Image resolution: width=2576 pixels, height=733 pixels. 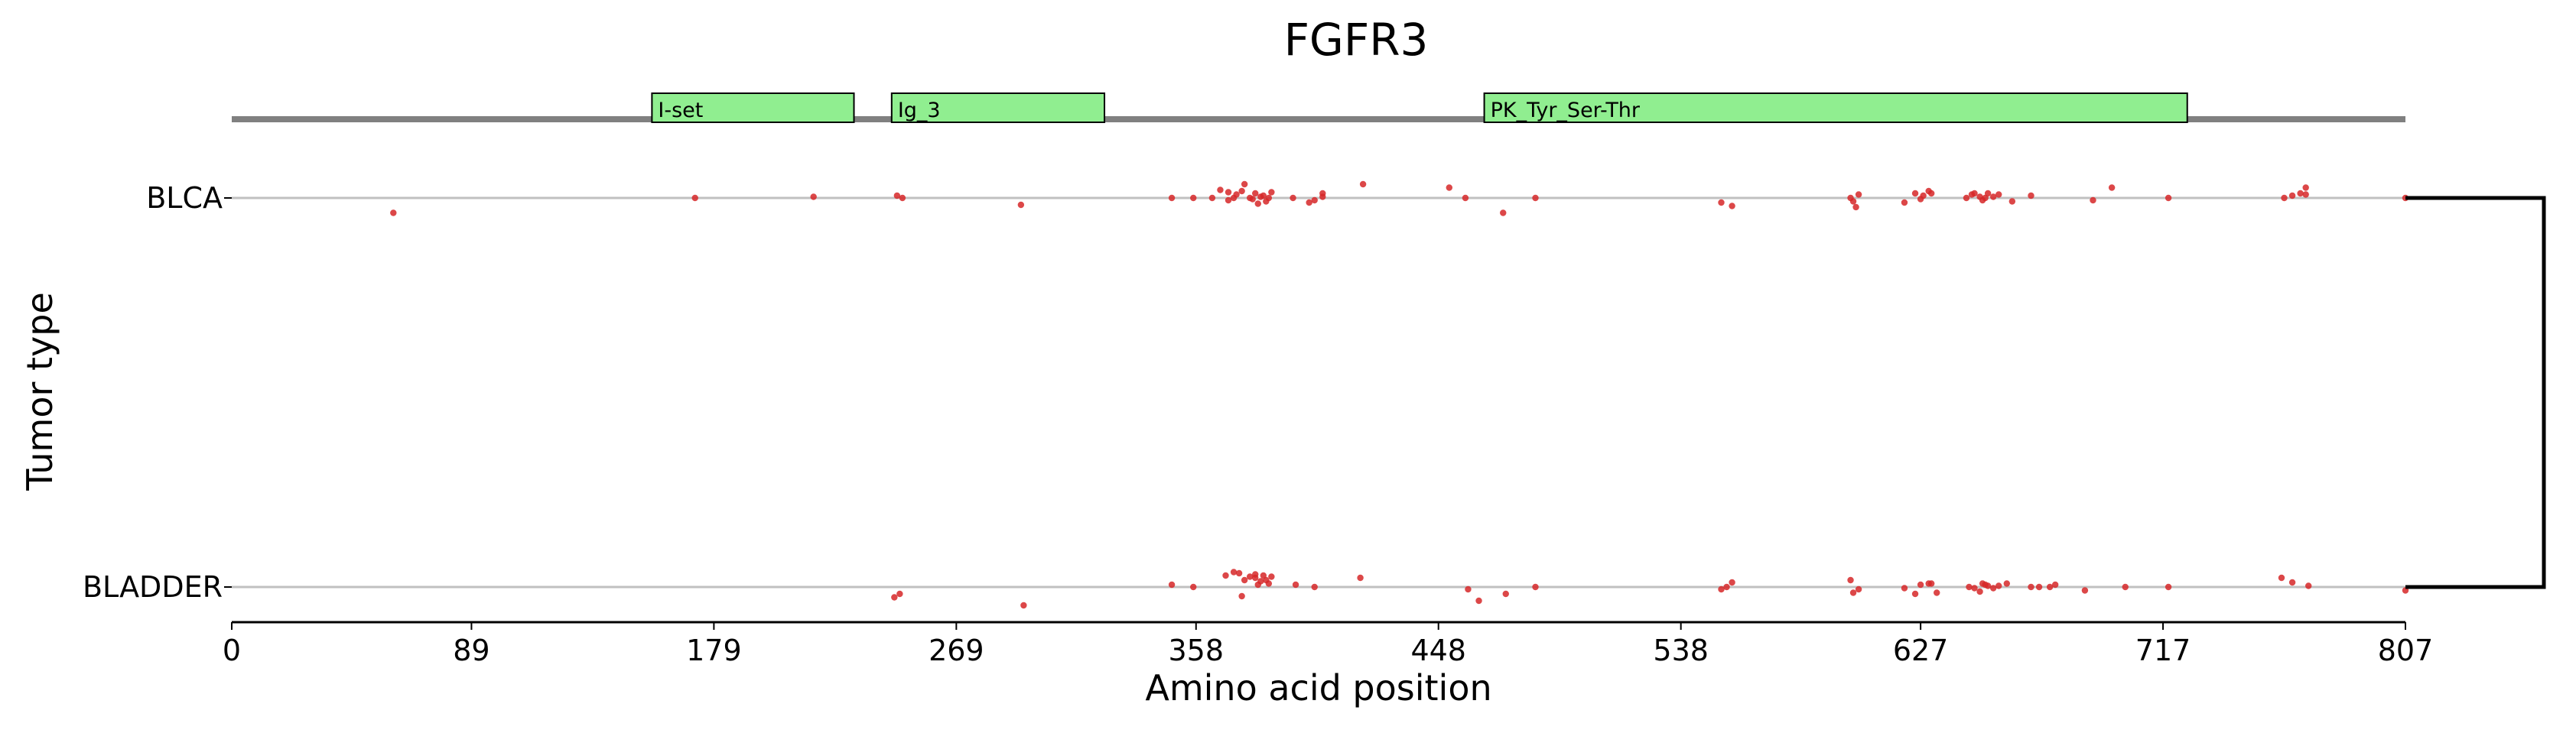 What do you see at coordinates (2163, 650) in the screenshot?
I see `x-tick-label: 717` at bounding box center [2163, 650].